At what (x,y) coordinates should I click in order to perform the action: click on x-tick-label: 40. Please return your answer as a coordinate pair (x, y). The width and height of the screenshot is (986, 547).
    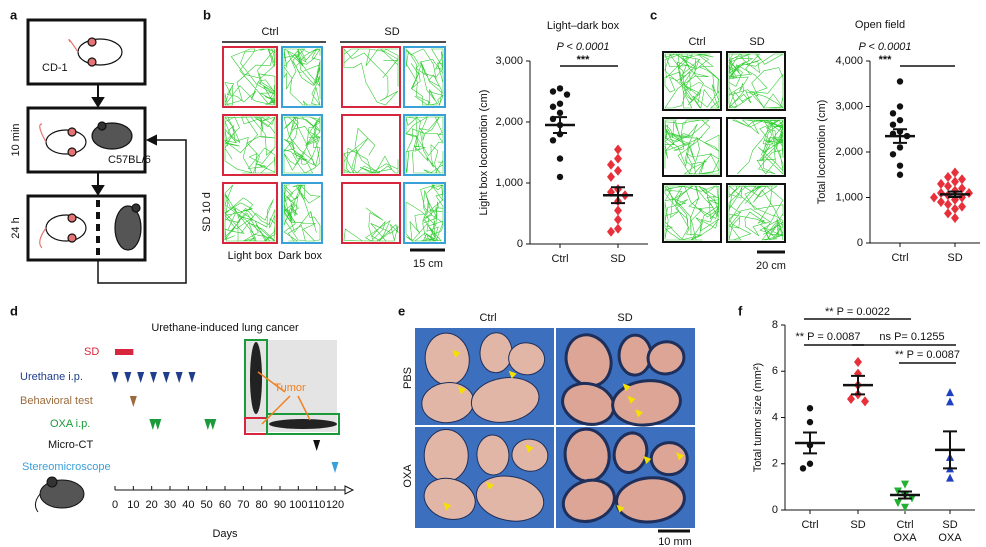
    Looking at the image, I should click on (188, 505).